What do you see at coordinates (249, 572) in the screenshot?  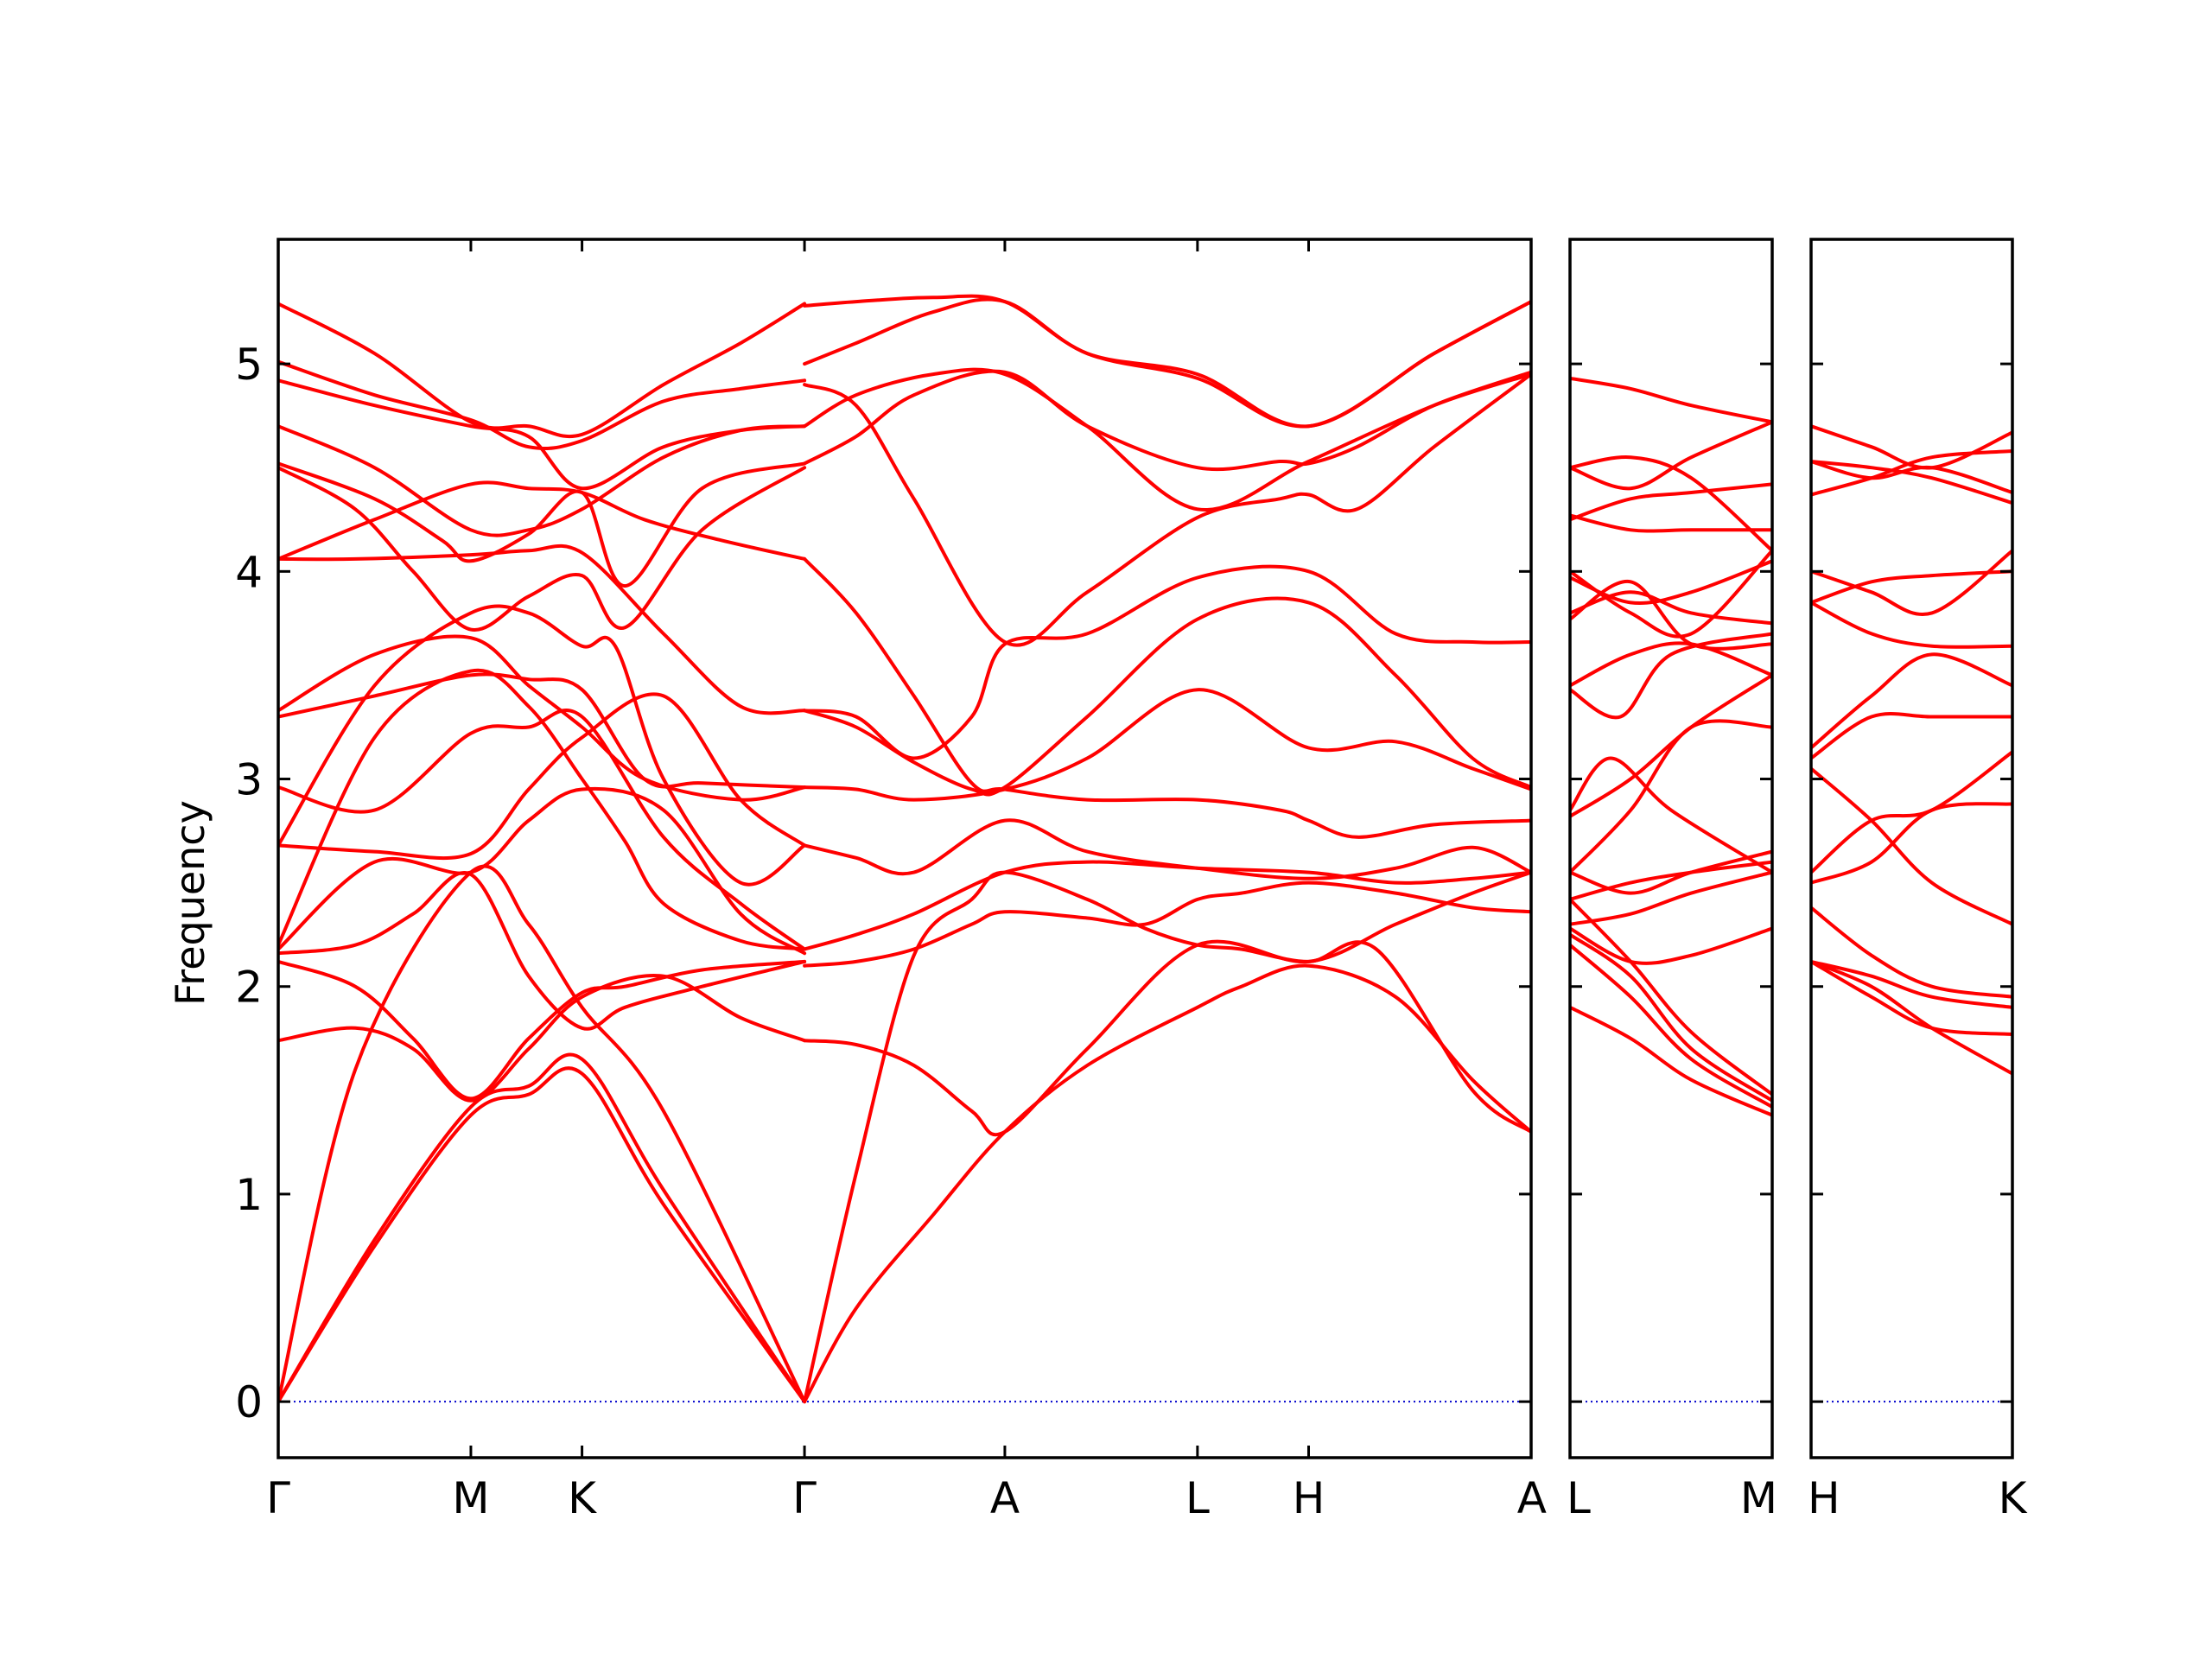 I see `y-tick-label: 4` at bounding box center [249, 572].